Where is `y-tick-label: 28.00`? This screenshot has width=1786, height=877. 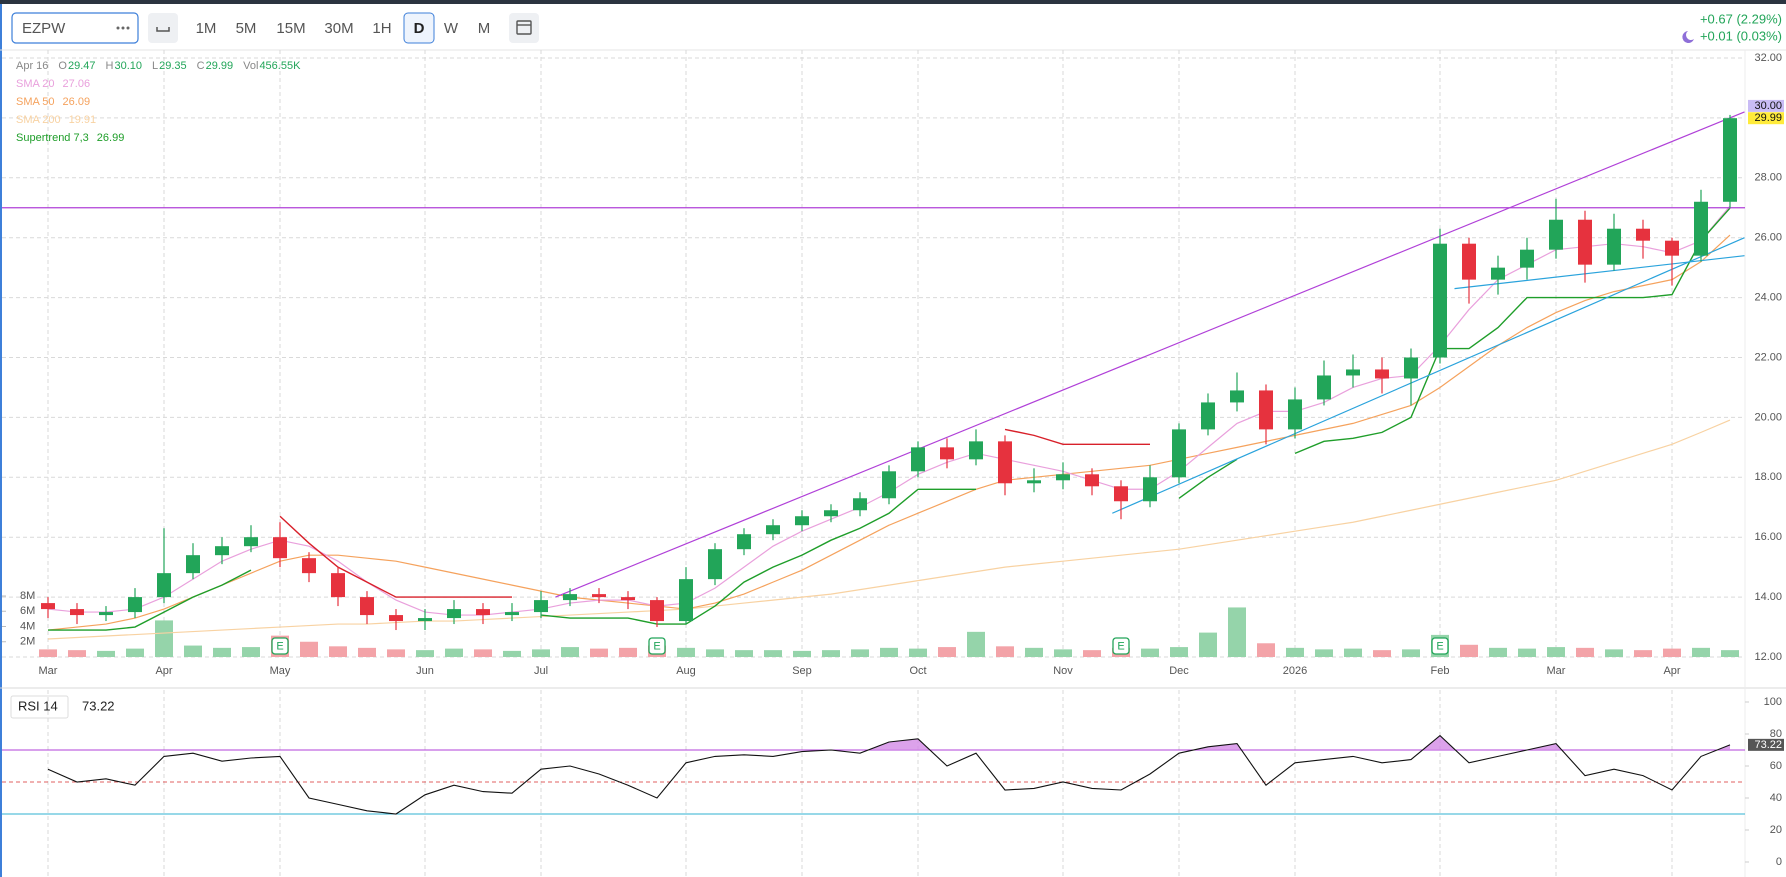
y-tick-label: 28.00 is located at coordinates (1768, 178).